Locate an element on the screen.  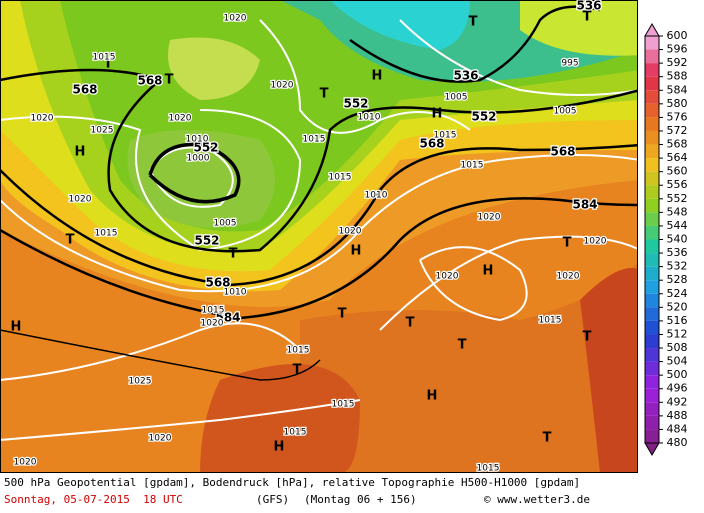
color-bar-label: 484 is located at coordinates (677, 428).